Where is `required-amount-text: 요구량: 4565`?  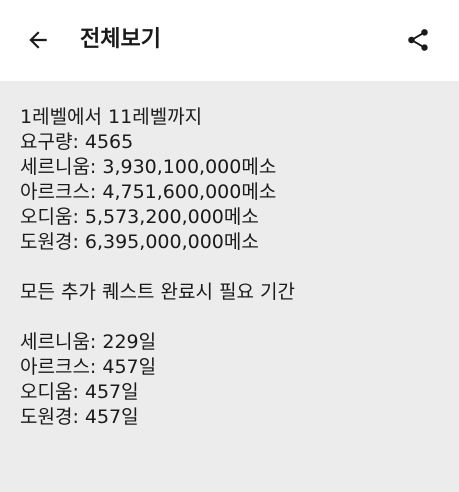 required-amount-text: 요구량: 4565 is located at coordinates (77, 142).